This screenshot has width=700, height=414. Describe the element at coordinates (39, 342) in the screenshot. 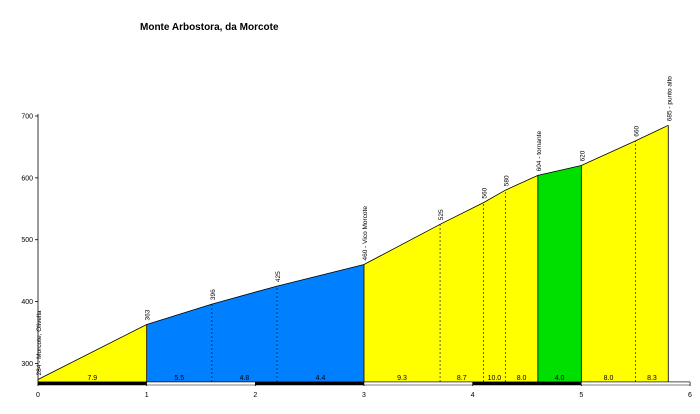

I see `elevation-label-1: 284 - Morcote, Olivella` at that location.